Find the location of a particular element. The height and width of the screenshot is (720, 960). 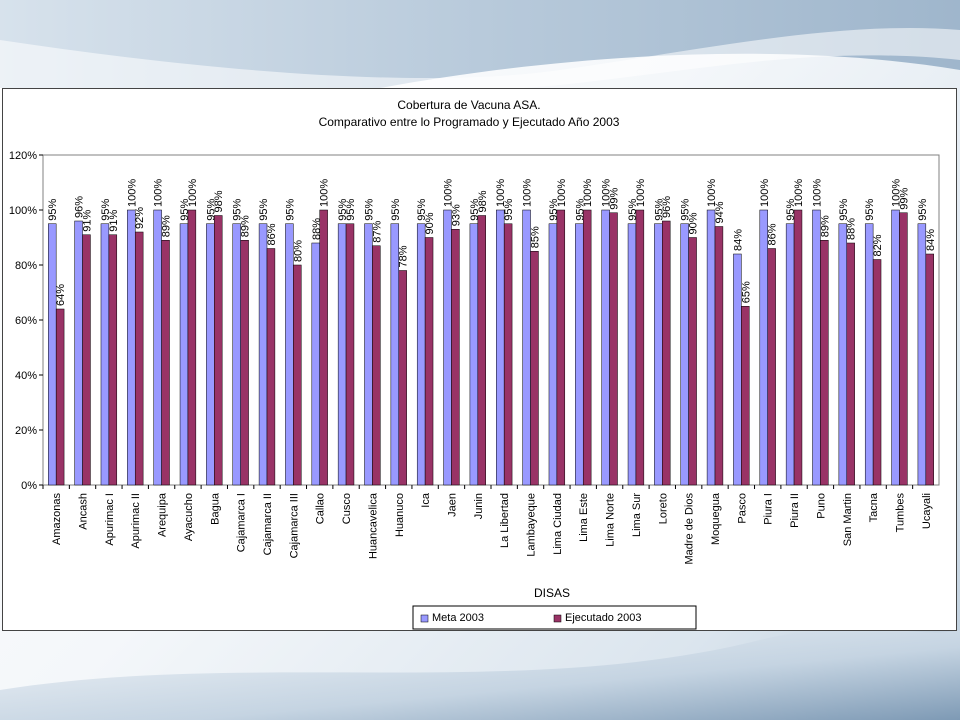

y-tick-label: 40% is located at coordinates (26, 376).